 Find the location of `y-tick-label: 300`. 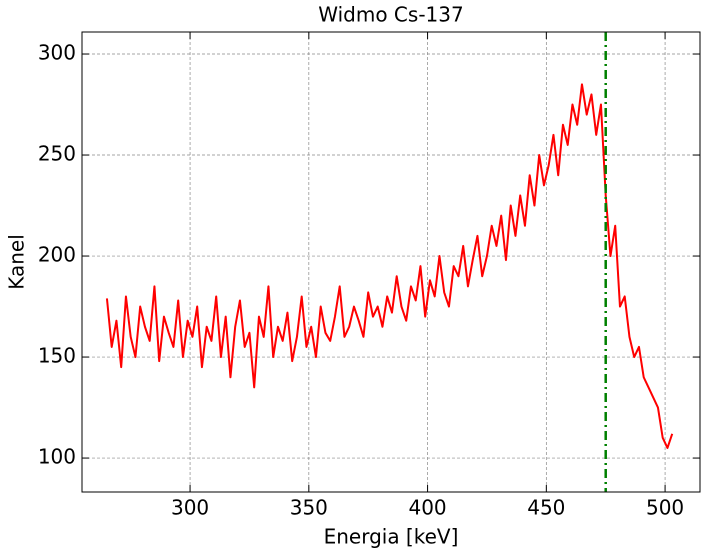

y-tick-label: 300 is located at coordinates (57, 53).